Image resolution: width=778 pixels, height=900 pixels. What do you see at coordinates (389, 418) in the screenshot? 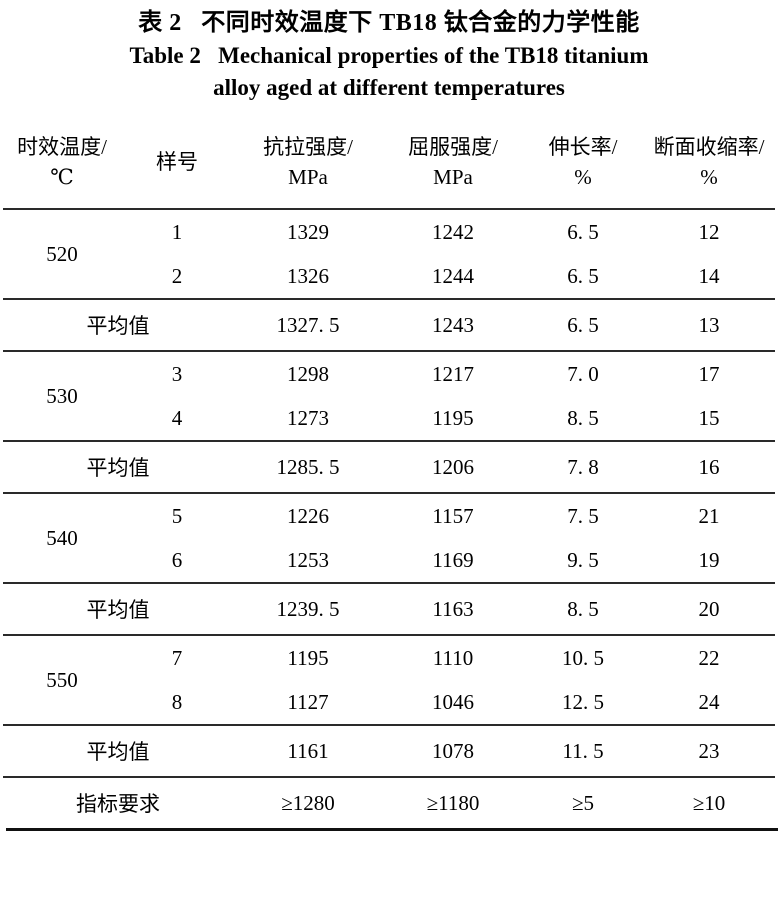
I see `table-row: 4 1273 1195 8. 5 15` at bounding box center [389, 418].